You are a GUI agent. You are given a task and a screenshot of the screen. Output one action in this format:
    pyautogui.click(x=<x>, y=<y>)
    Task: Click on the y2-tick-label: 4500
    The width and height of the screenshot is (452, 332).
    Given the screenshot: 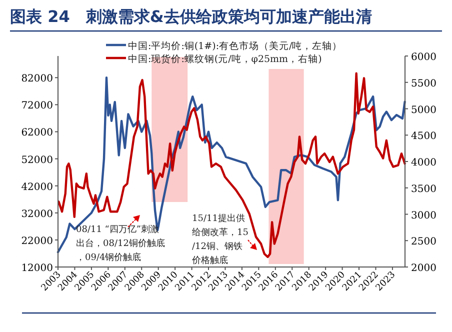 What is the action you would take?
    pyautogui.click(x=423, y=136)
    